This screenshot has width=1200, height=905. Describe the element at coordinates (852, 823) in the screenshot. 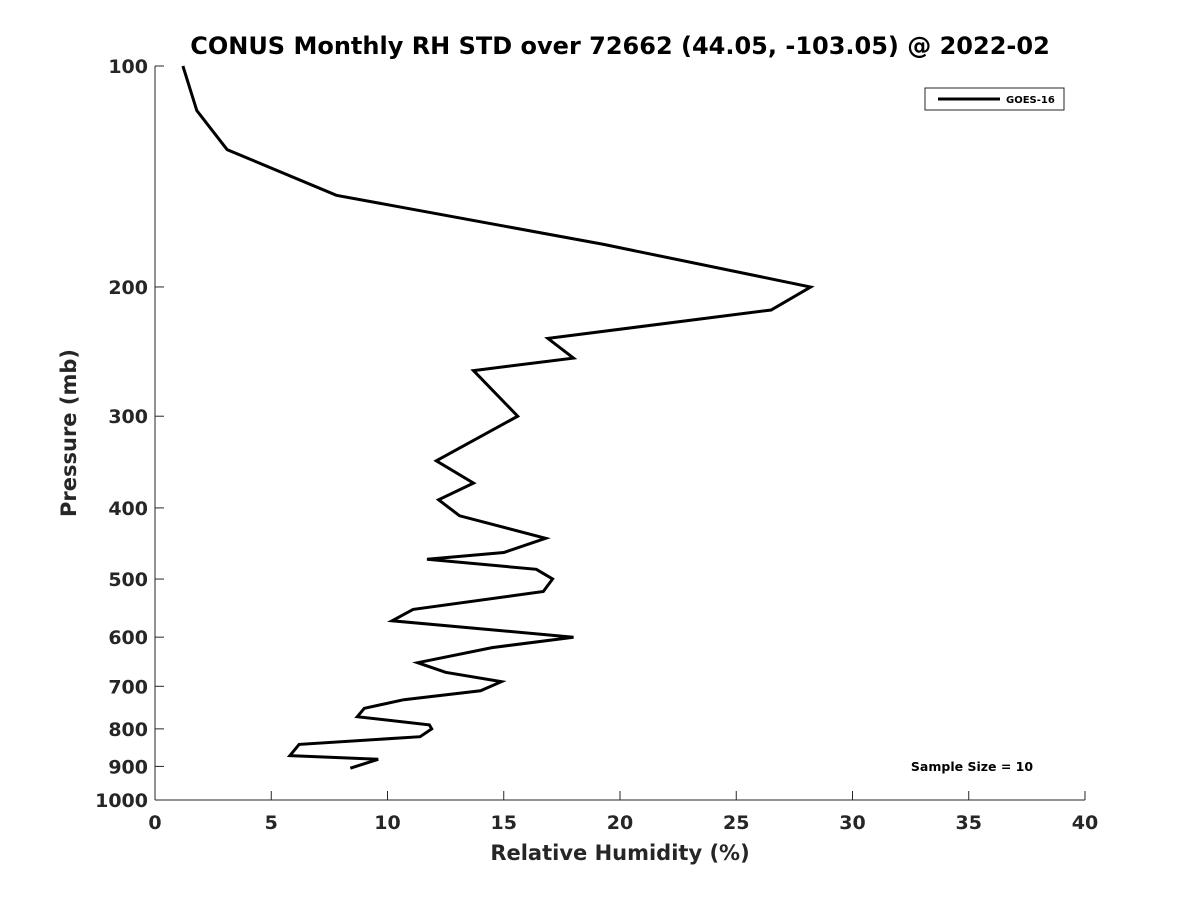

I see `x-tick-label: 30` at that location.